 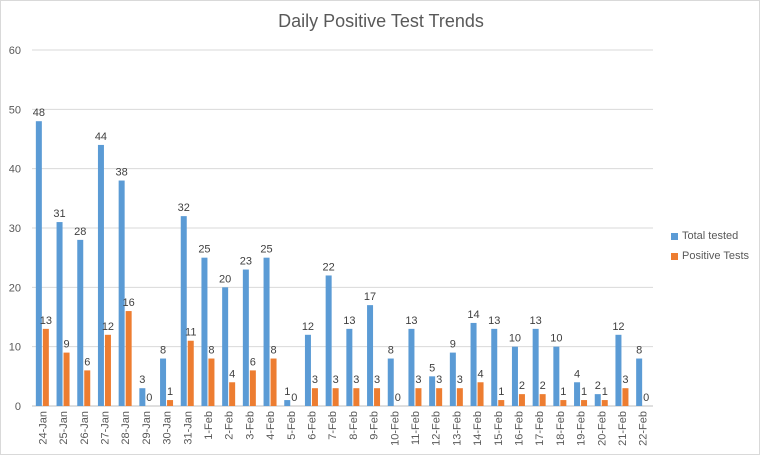 I want to click on data-label-total-tested: 3, so click(x=142, y=380).